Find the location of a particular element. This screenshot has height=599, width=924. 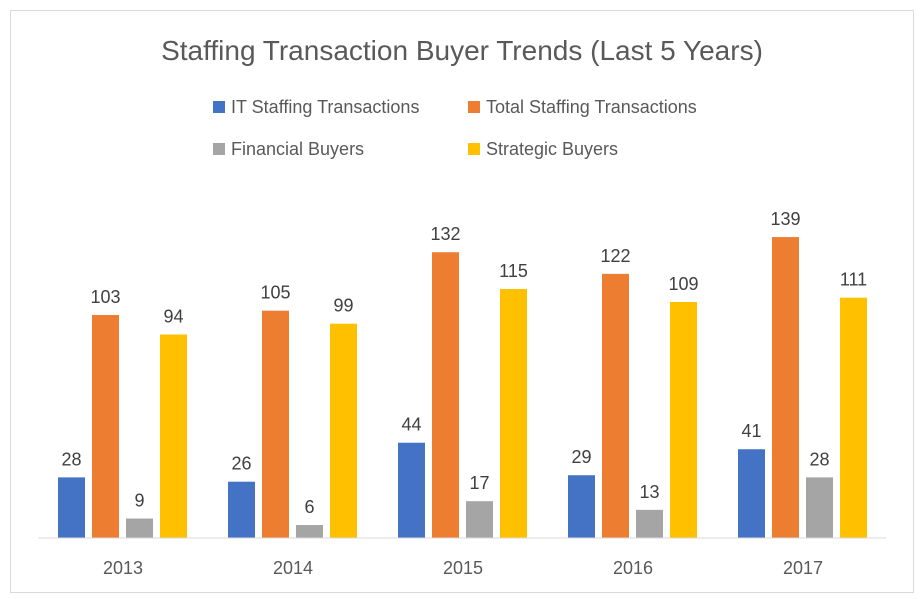

data-label-2017-series-4: 111 is located at coordinates (853, 280).